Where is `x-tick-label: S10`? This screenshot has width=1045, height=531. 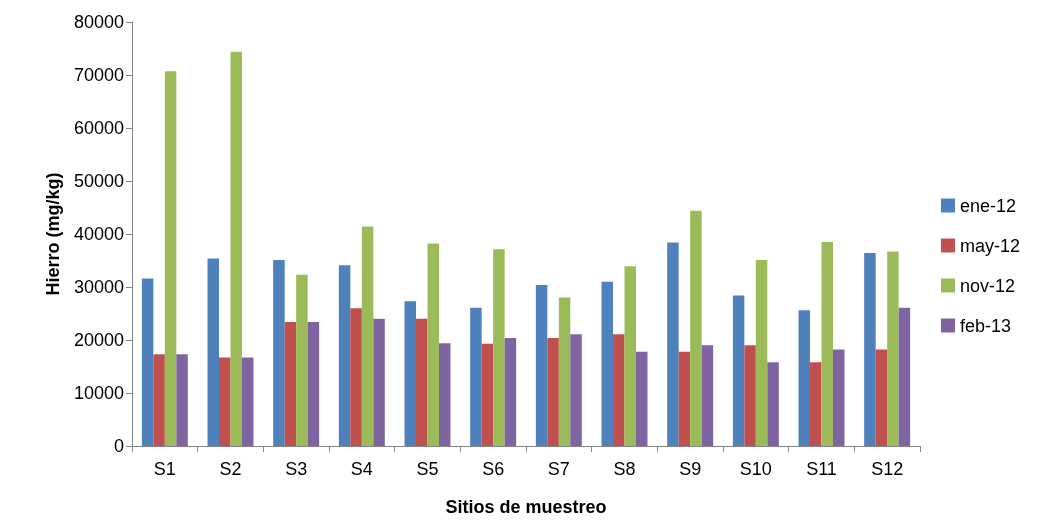
x-tick-label: S10 is located at coordinates (755, 469).